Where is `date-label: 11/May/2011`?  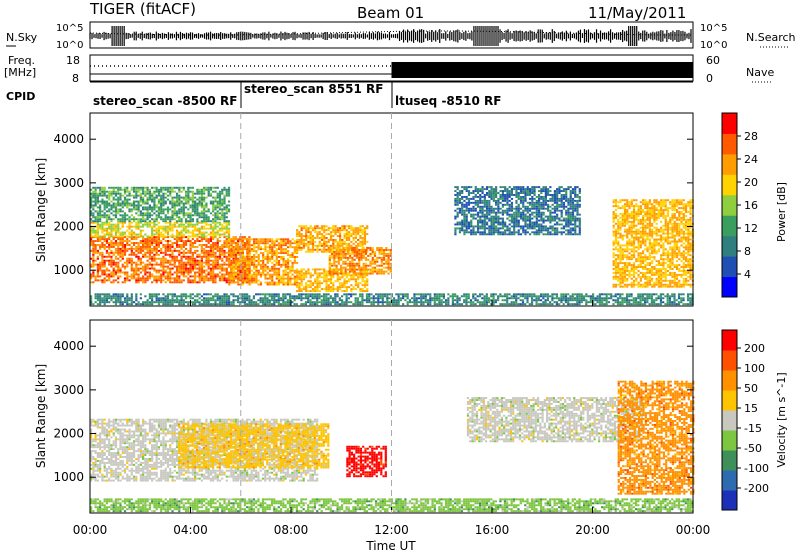
date-label: 11/May/2011 is located at coordinates (637, 13).